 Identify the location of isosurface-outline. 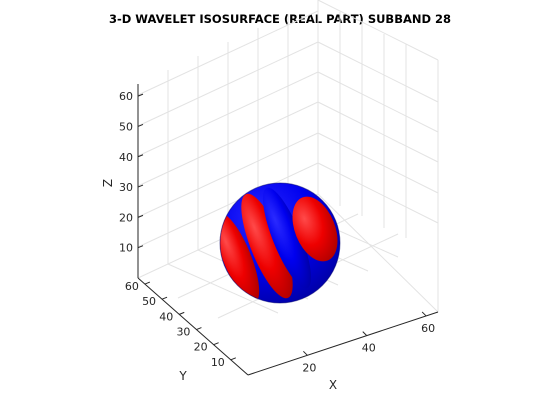
(280, 243).